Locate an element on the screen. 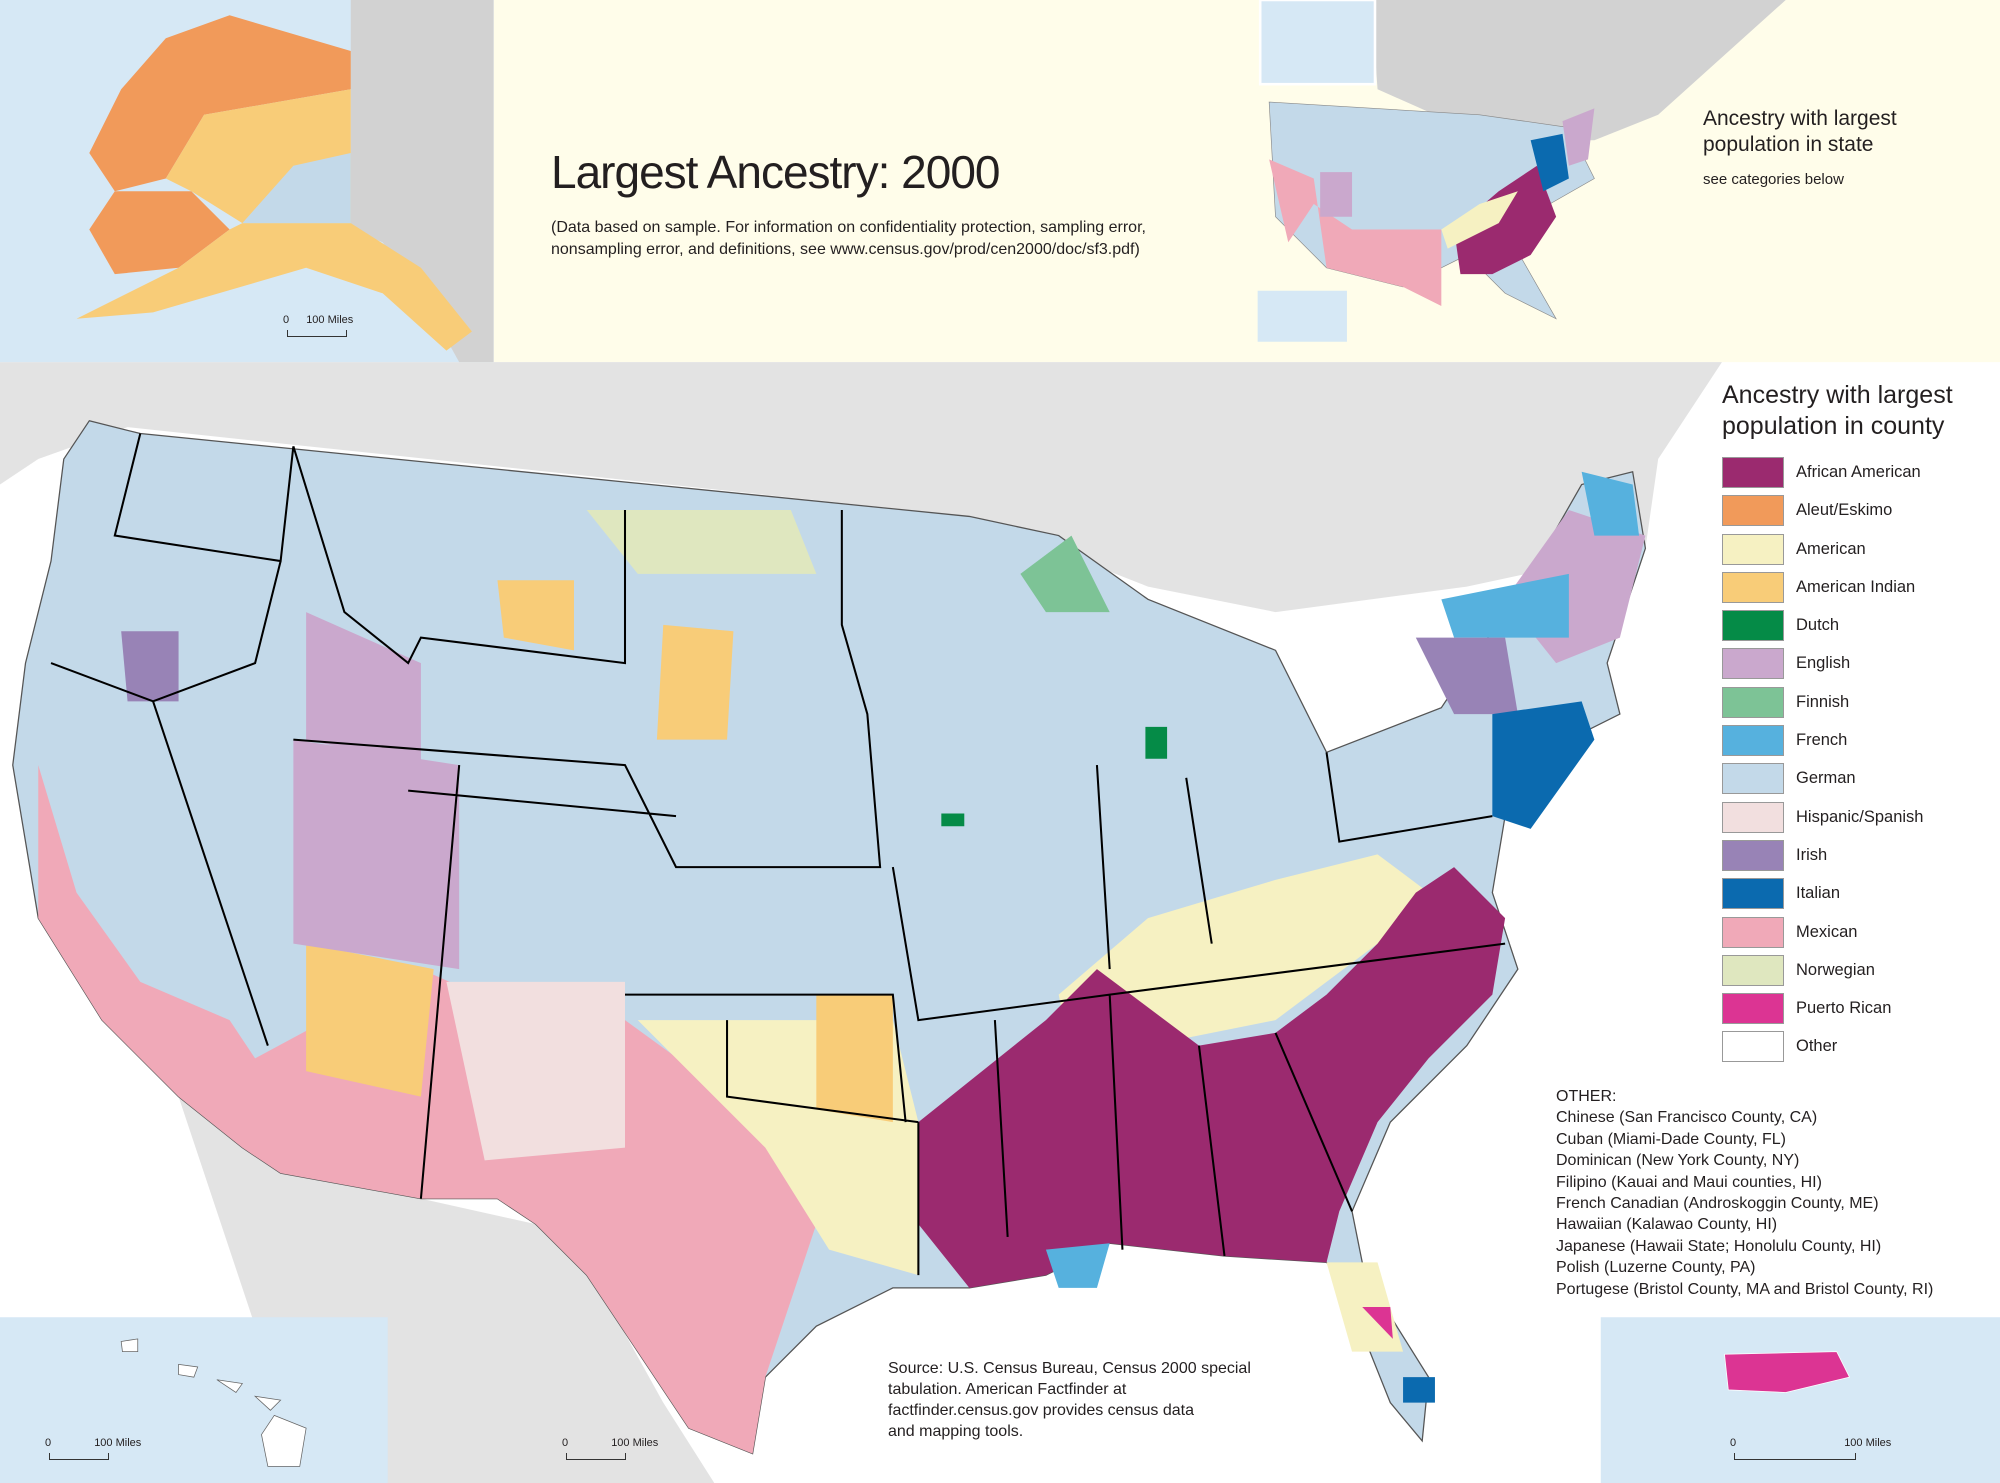 Image resolution: width=2000 pixels, height=1483 pixels. legend-item: Irish is located at coordinates (1823, 858).